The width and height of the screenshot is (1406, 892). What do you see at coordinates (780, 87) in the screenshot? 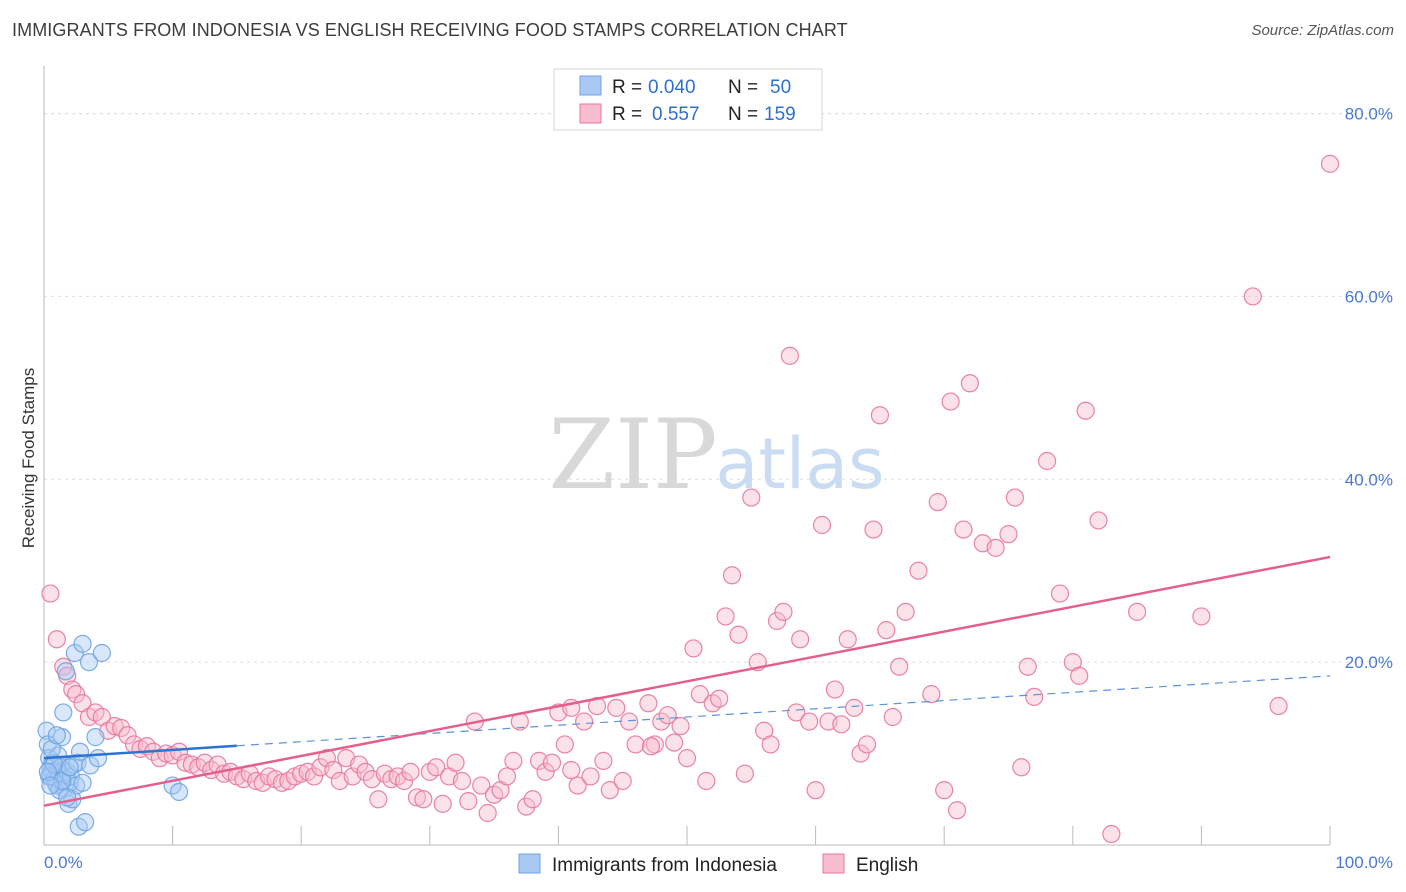
I see `legend-n-value-indonesia: 50` at bounding box center [780, 87].